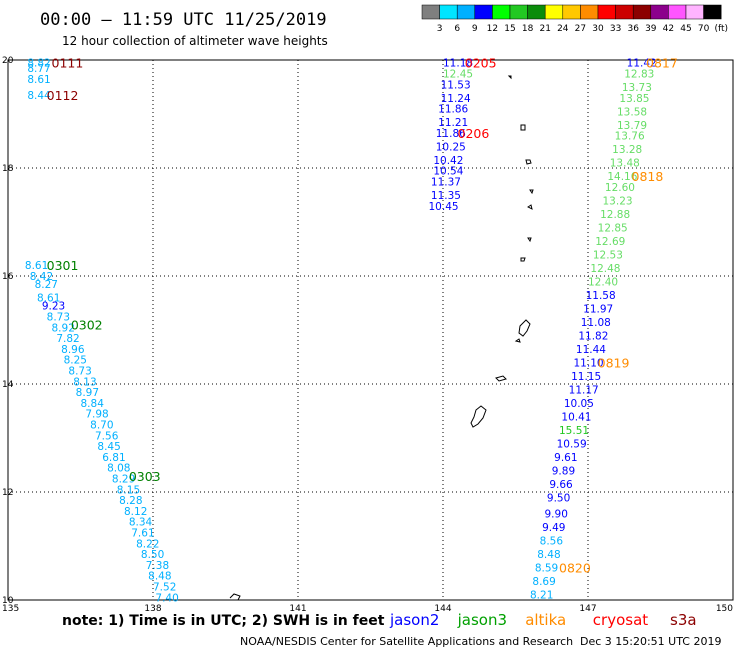  What do you see at coordinates (152, 609) in the screenshot?
I see `longitude-label: 138` at bounding box center [152, 609].